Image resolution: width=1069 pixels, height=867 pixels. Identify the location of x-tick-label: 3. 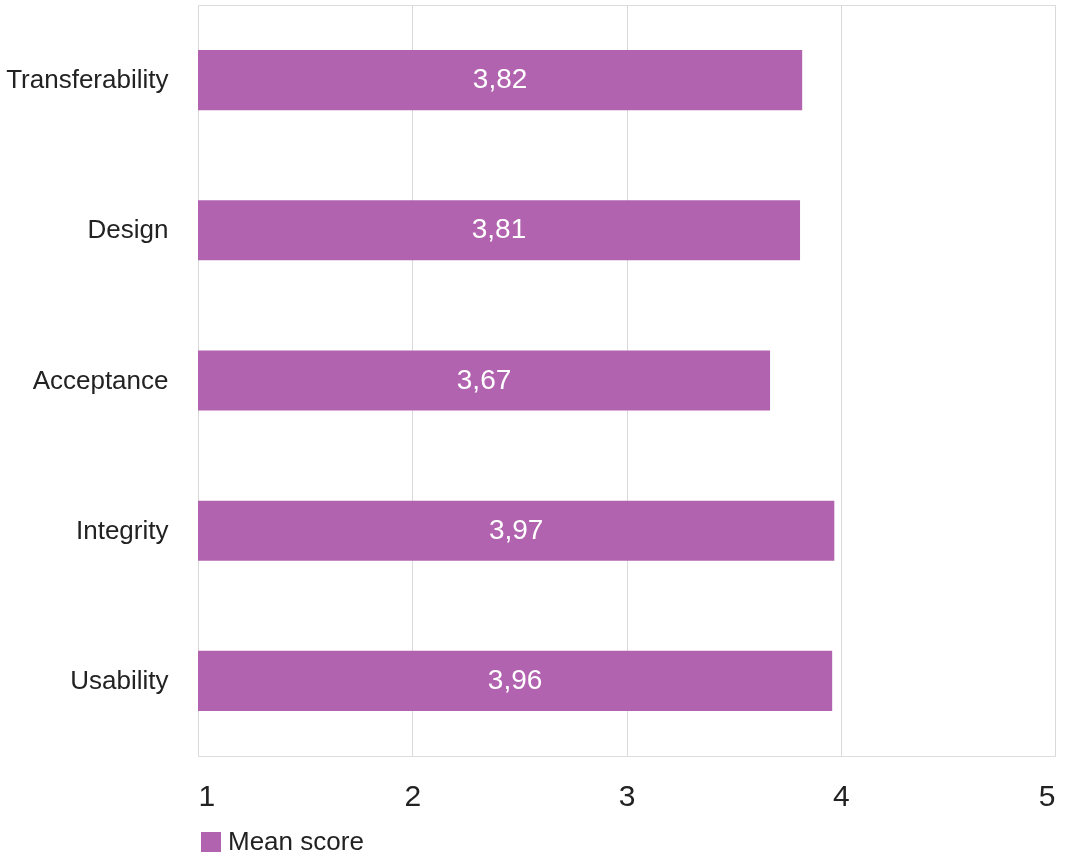
(627, 795).